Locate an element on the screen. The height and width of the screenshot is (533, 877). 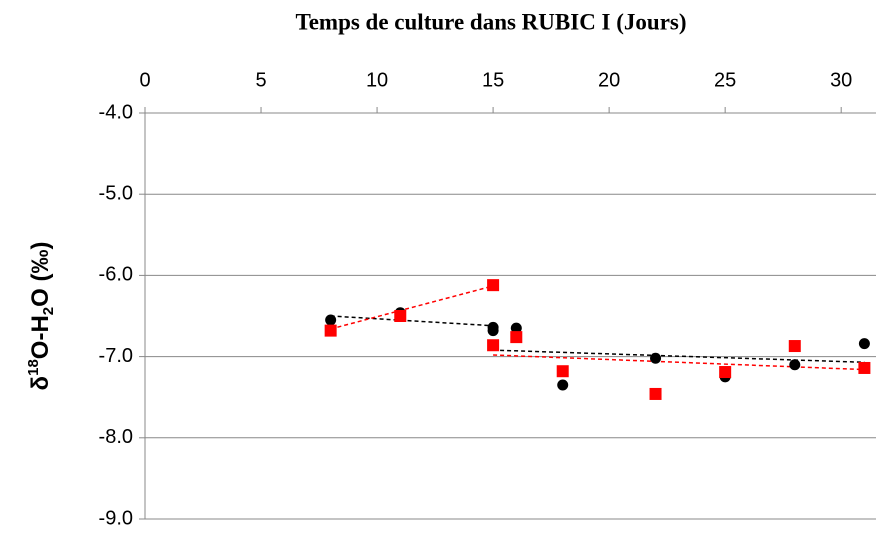
y-axis-label: δ18O-H2O (‰) is located at coordinates (41, 316).